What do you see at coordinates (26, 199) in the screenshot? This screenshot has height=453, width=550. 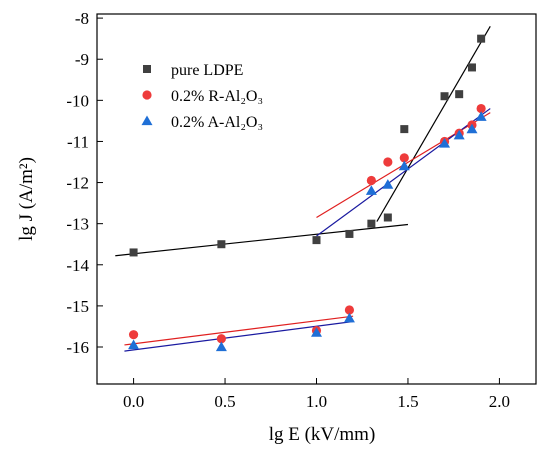 I see `y-axis-label: lg J (A/m²)` at bounding box center [26, 199].